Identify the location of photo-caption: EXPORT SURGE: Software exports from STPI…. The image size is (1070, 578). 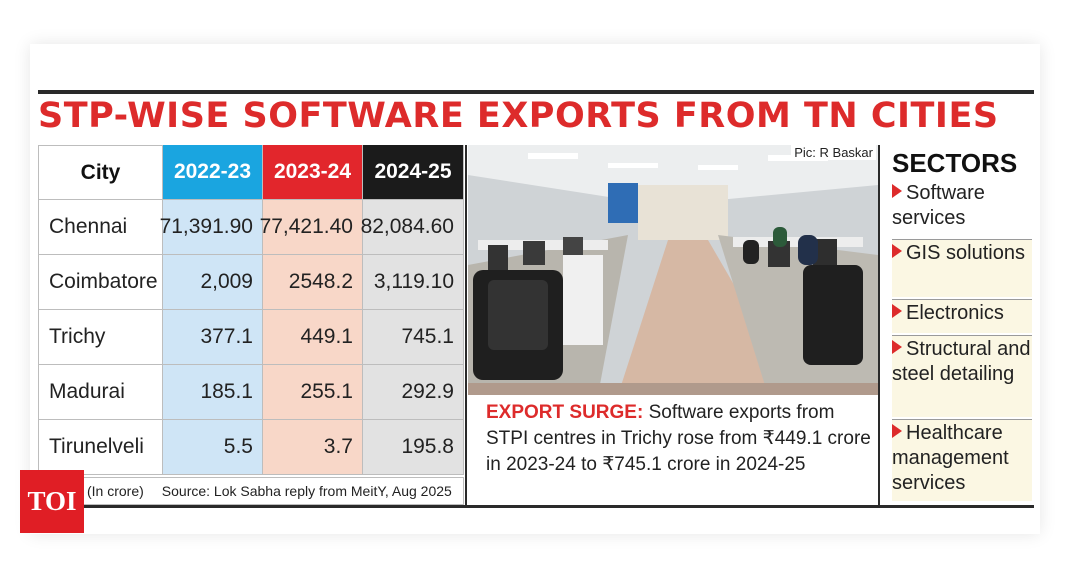
(681, 439).